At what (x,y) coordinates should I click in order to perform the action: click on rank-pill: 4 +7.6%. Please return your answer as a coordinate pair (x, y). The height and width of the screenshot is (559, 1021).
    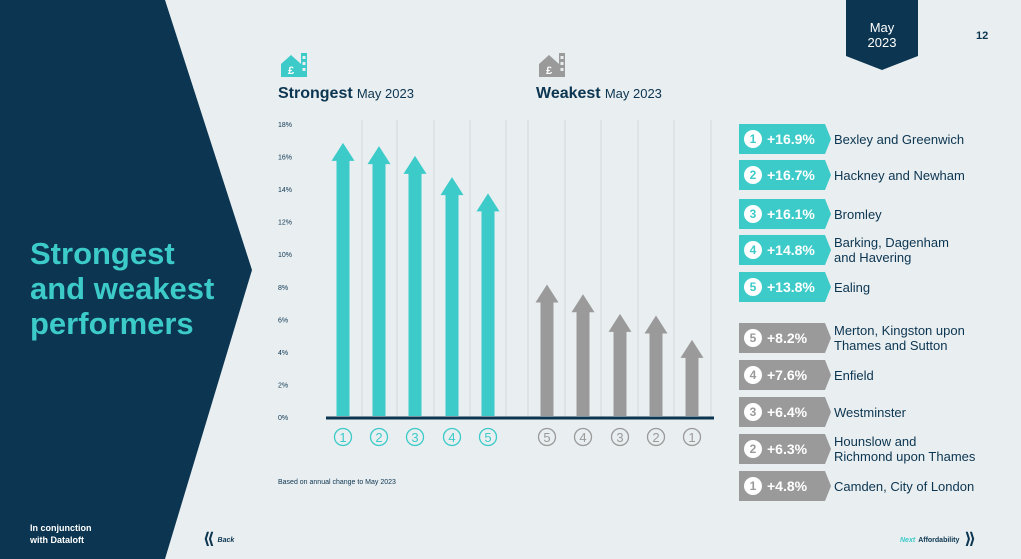
    Looking at the image, I should click on (785, 375).